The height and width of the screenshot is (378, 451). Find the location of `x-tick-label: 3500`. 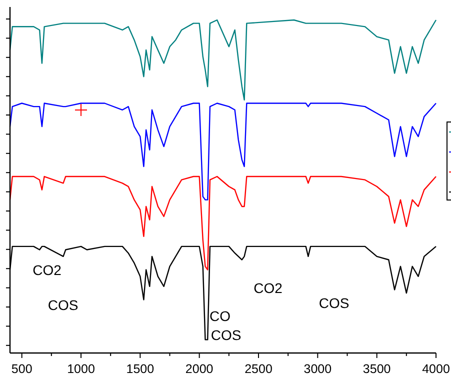

x-tick-label: 3500 is located at coordinates (376, 369).